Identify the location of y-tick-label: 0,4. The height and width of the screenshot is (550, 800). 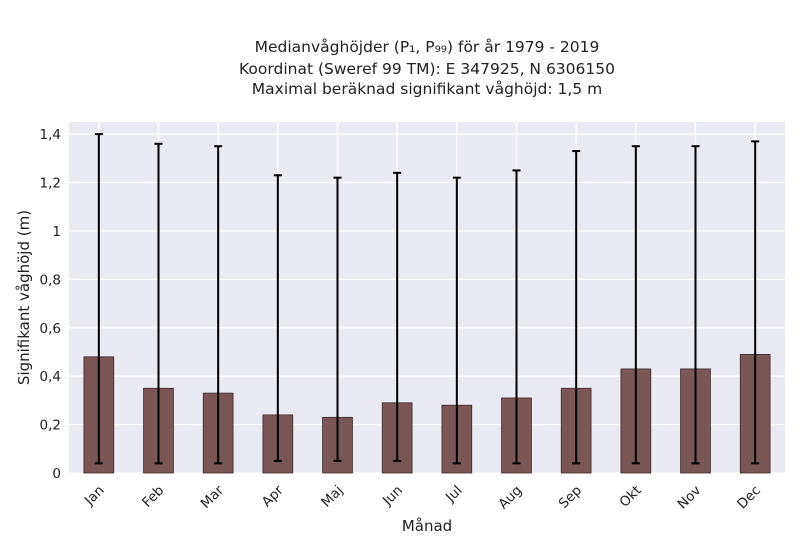
(50, 377).